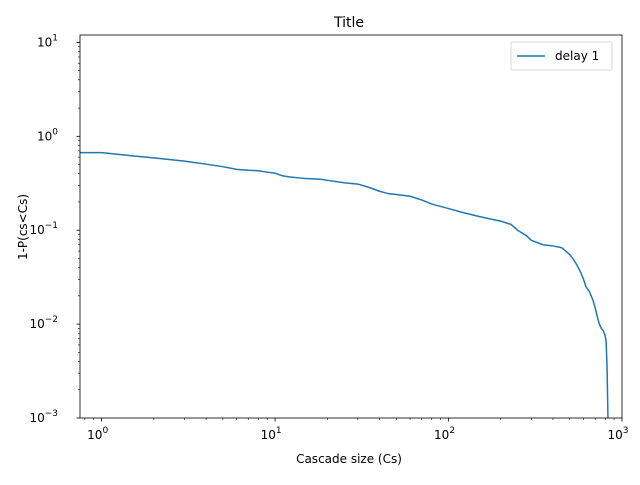  I want to click on y-axis-label: 1-P(cs<Cs), so click(23, 227).